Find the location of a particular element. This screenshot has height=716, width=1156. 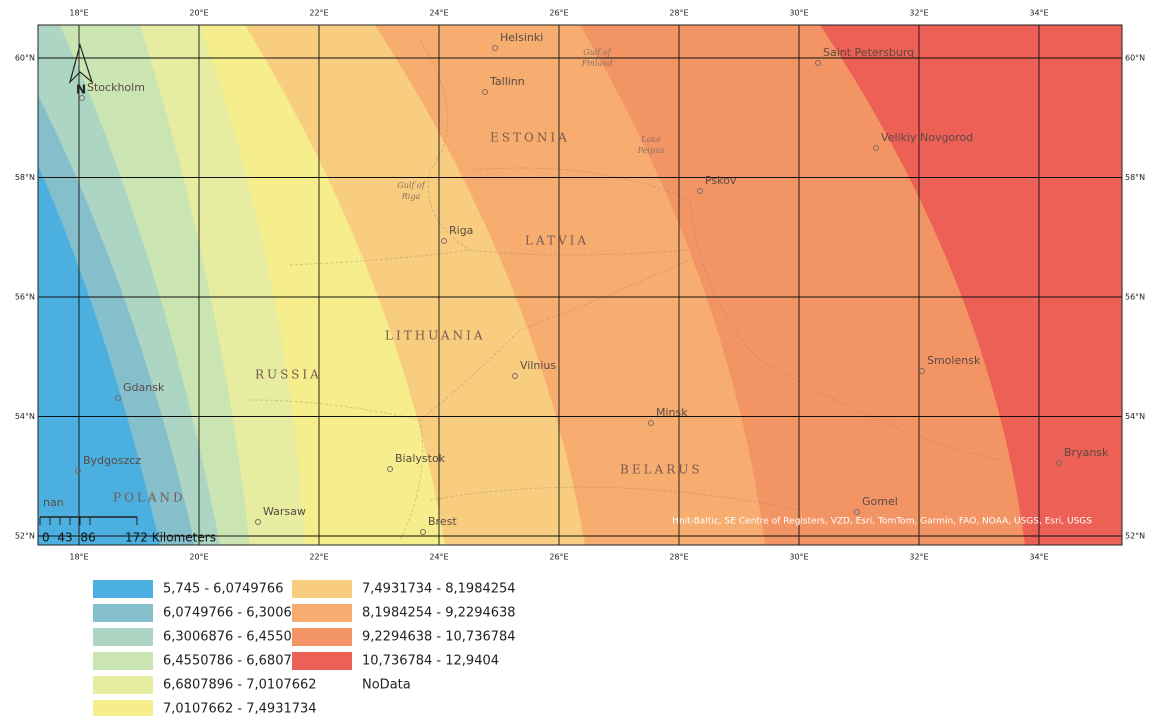

legend-label: 6,4550786 - 6,6807896 is located at coordinates (240, 661).